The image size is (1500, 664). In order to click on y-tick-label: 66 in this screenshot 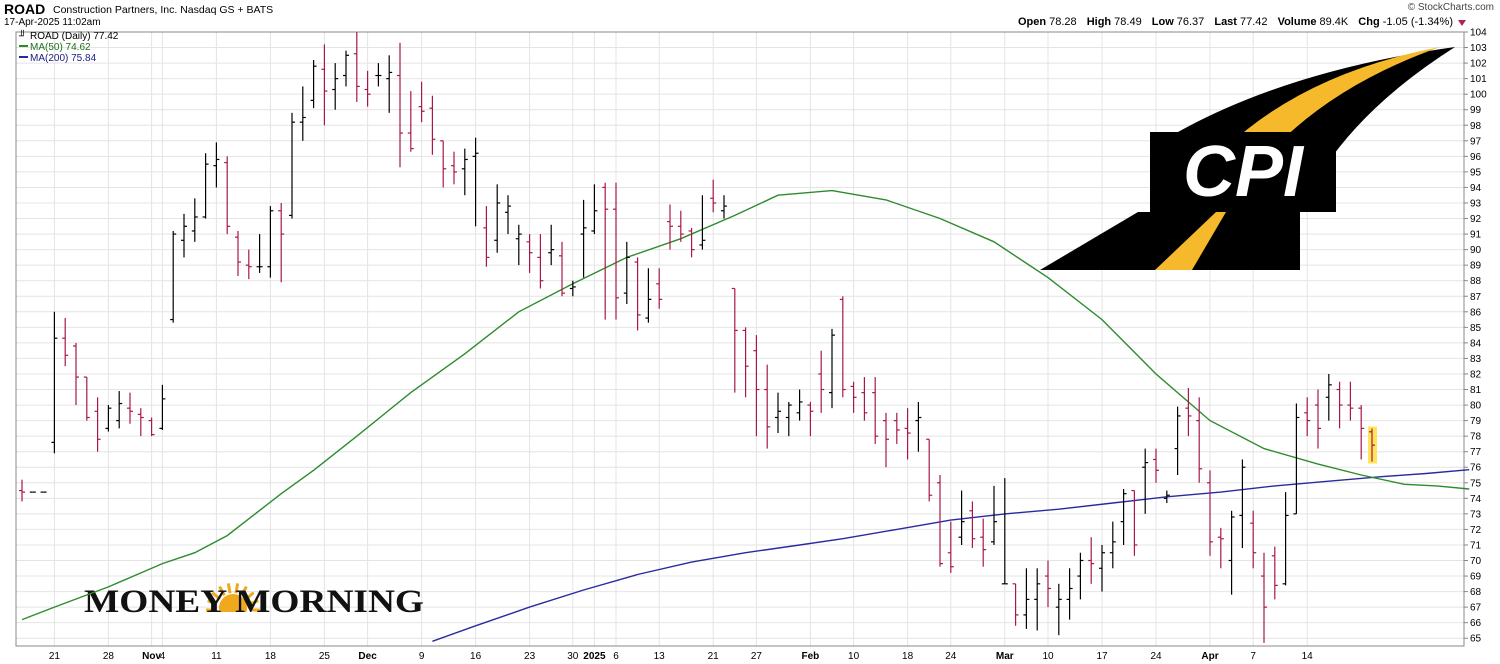, I will do `click(1476, 623)`.